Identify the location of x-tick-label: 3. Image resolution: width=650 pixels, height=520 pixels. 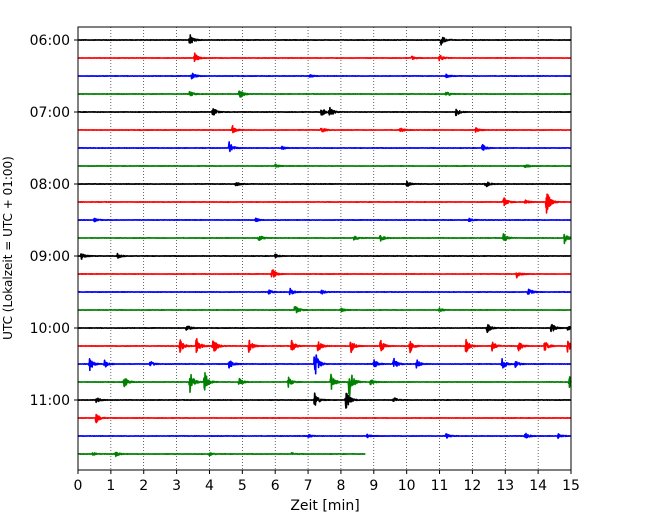
(176, 486).